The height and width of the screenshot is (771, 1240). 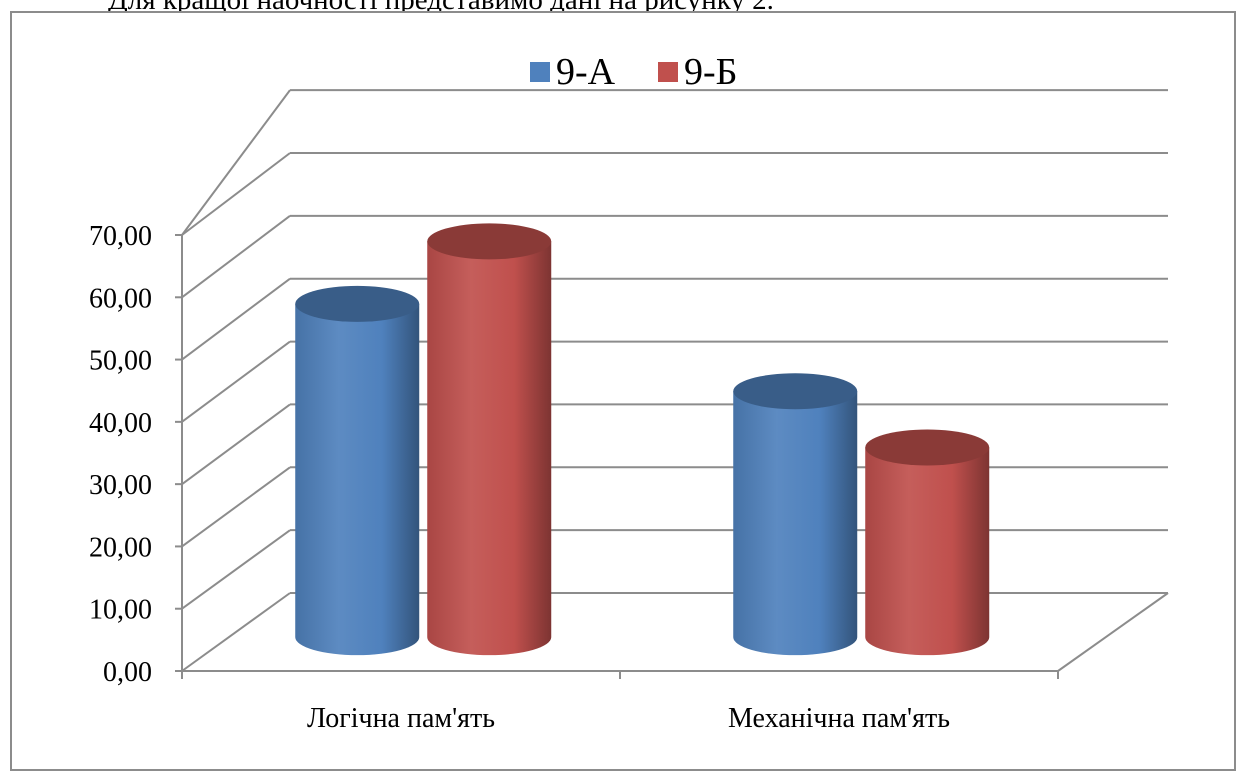 What do you see at coordinates (839, 718) in the screenshot?
I see `x-tick-label: Механічна пам'ять` at bounding box center [839, 718].